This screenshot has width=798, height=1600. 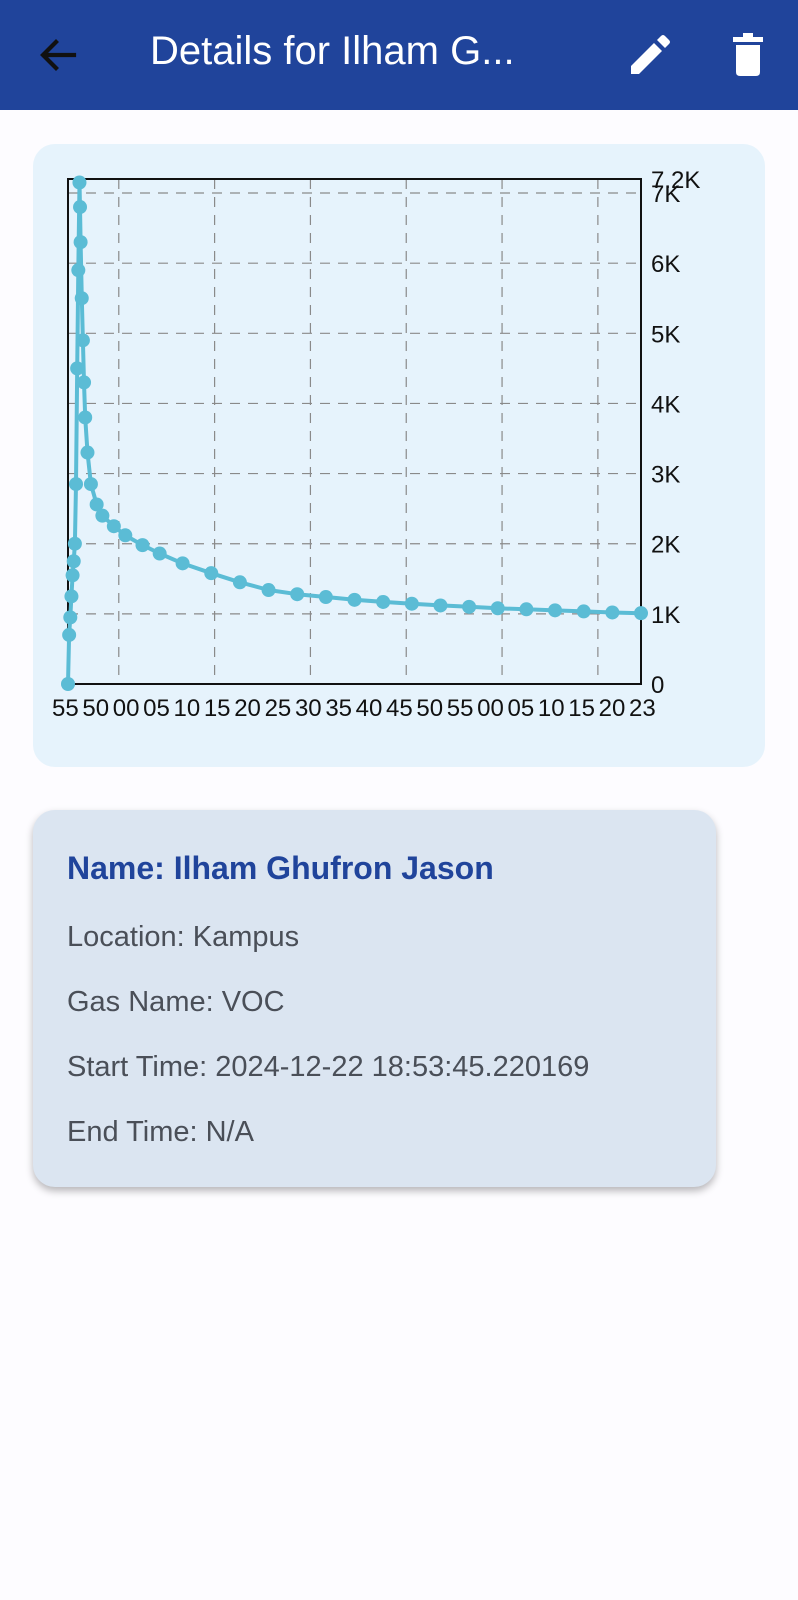 I want to click on y-tick-labels: 0 1K 2K 3K 4K 5K 6K 7K7.2K, so click(x=675, y=433).